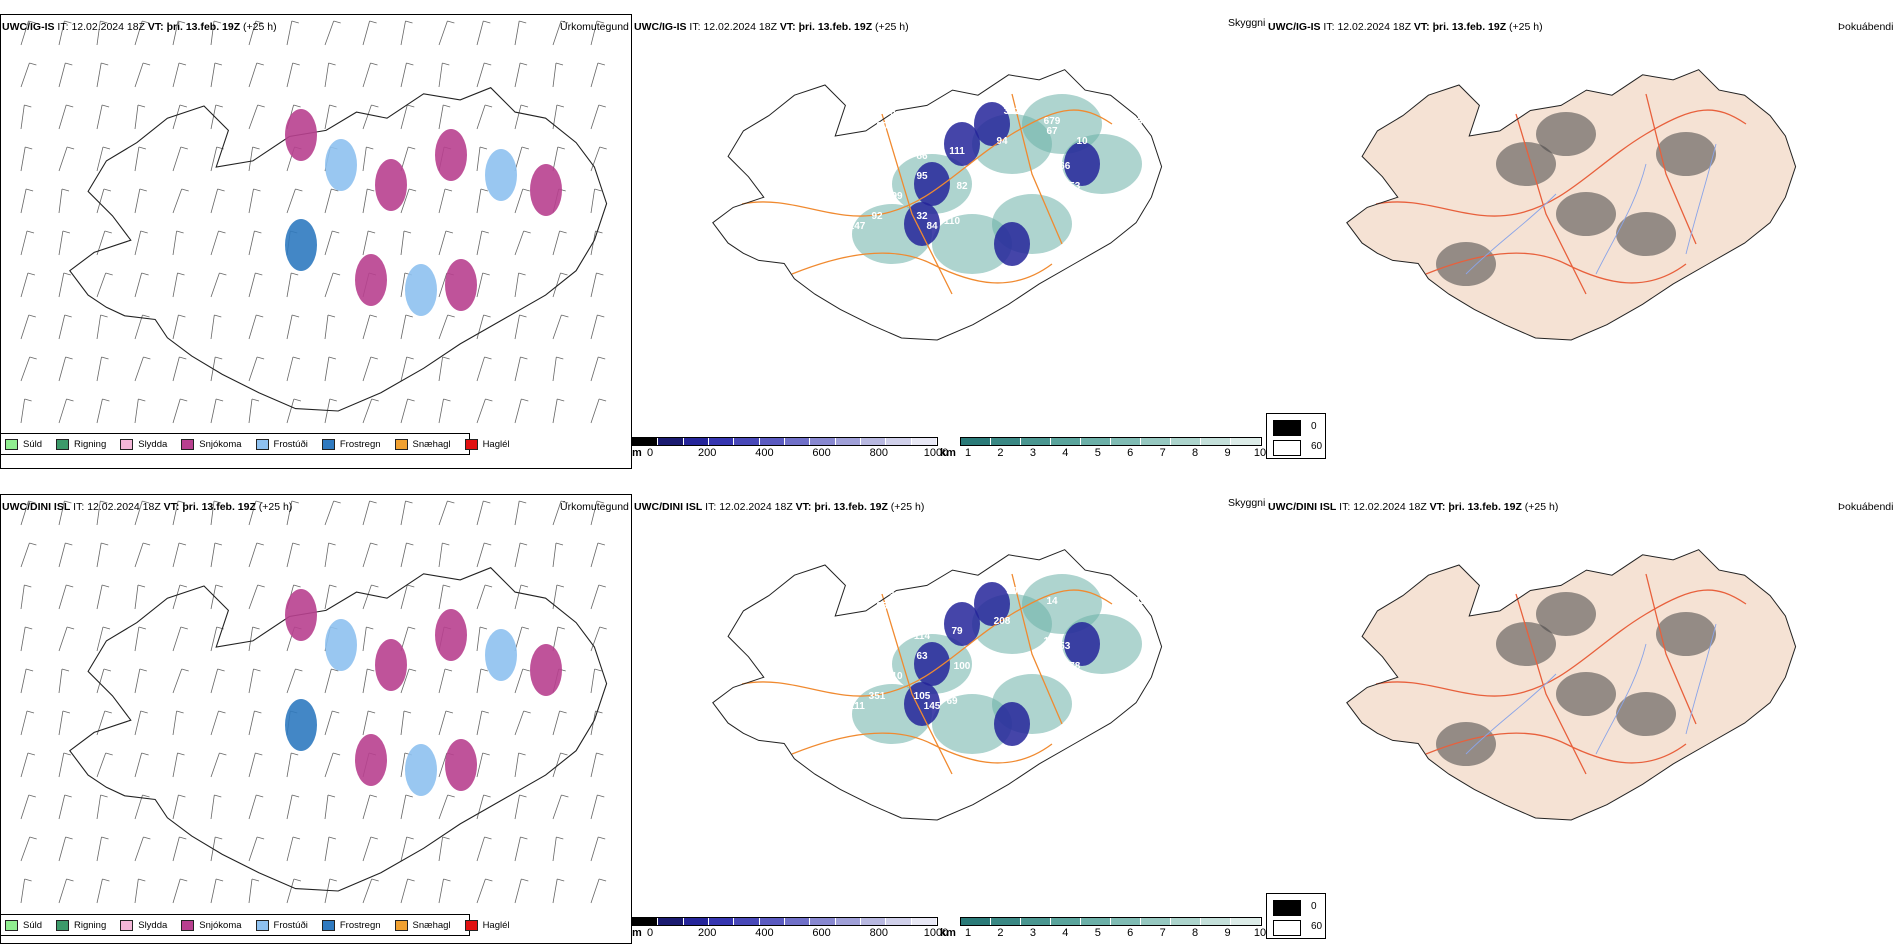 This screenshot has width=1900, height=950. Describe the element at coordinates (1082, 141) in the screenshot. I see `cloud-base-value-label: 10` at that location.